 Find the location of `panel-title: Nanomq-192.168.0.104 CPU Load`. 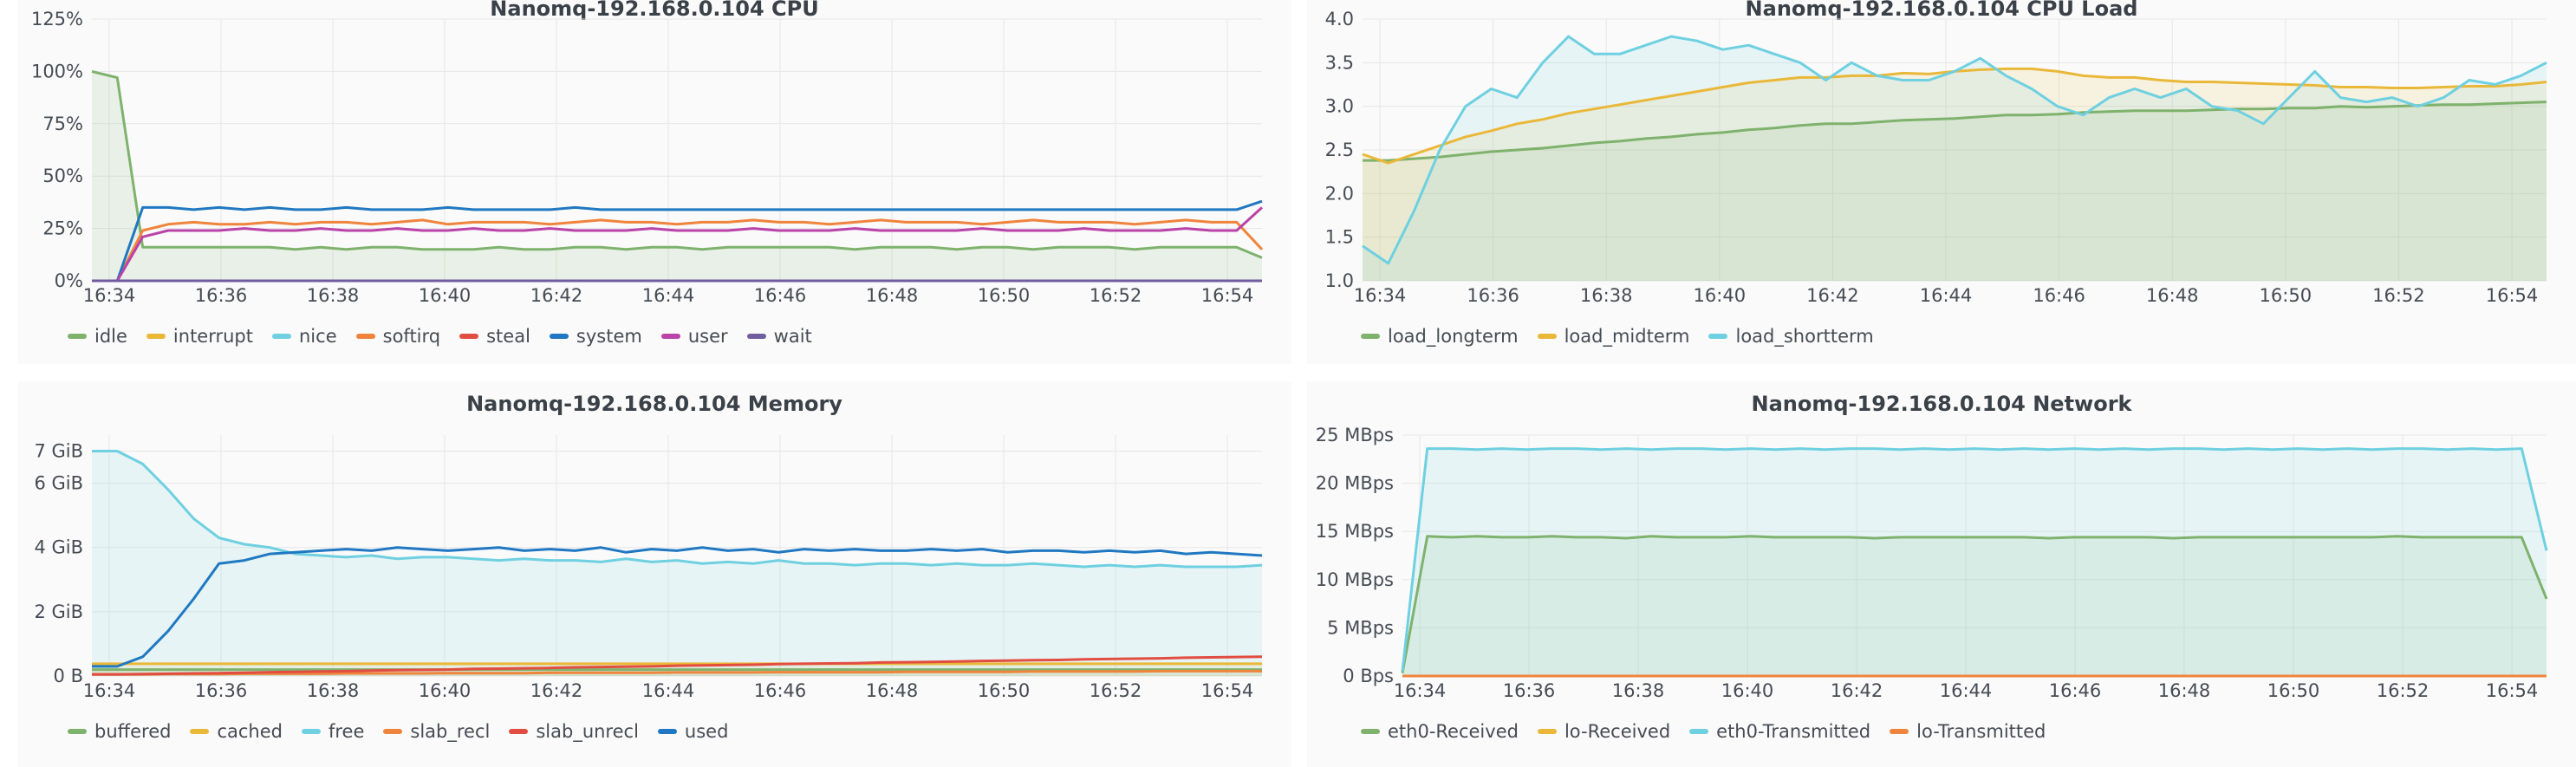

panel-title: Nanomq-192.168.0.104 CPU Load is located at coordinates (1941, 10).